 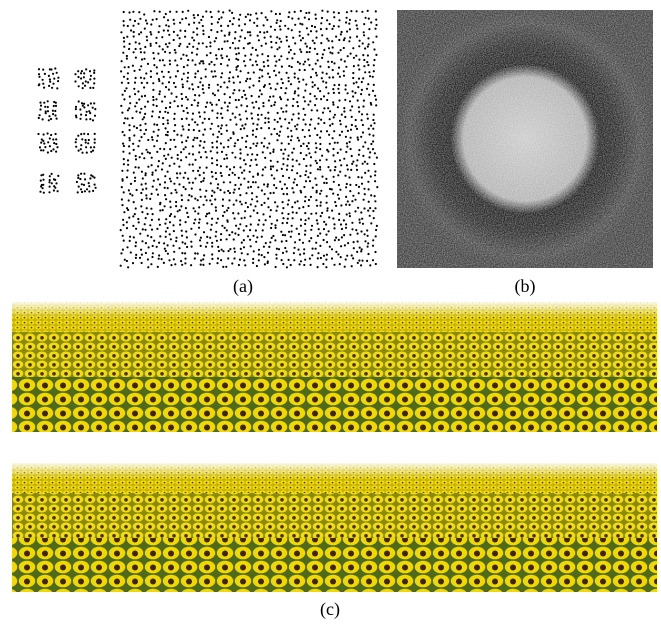 I want to click on panel-label: (a), so click(x=243, y=286).